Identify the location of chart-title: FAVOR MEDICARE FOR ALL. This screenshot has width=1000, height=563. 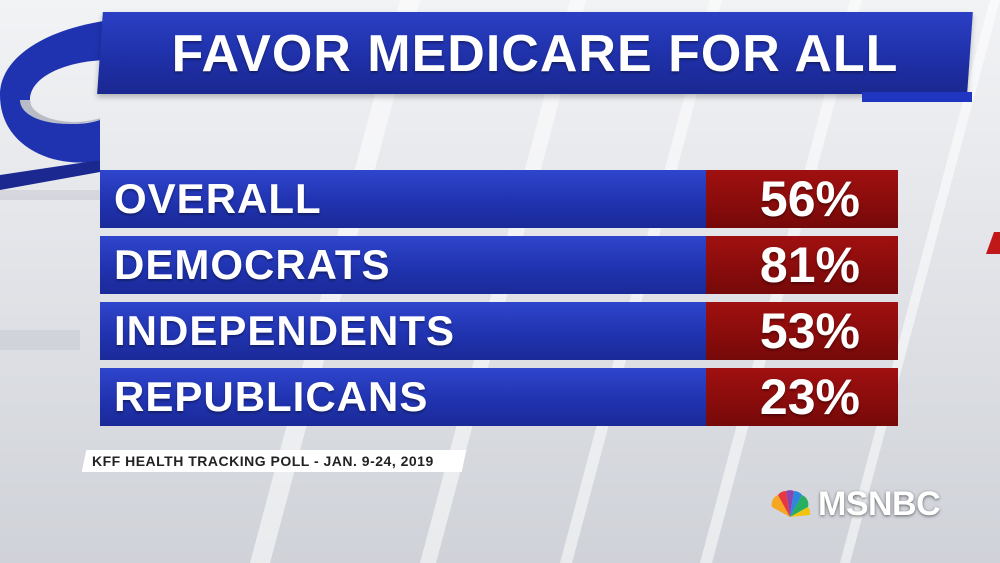
(535, 54).